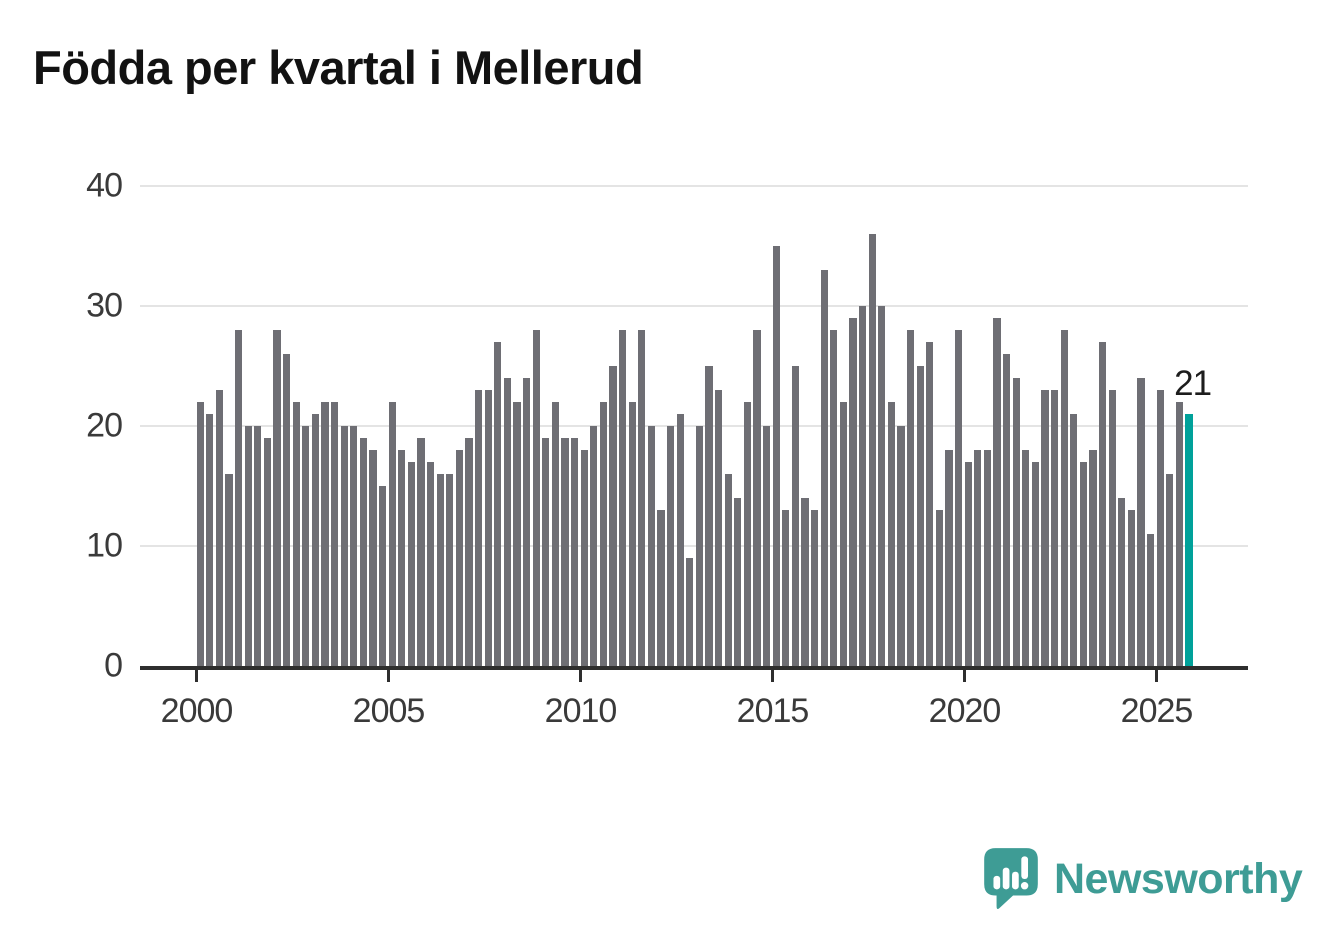  Describe the element at coordinates (104, 425) in the screenshot. I see `y-axis-tick-label: 20` at that location.